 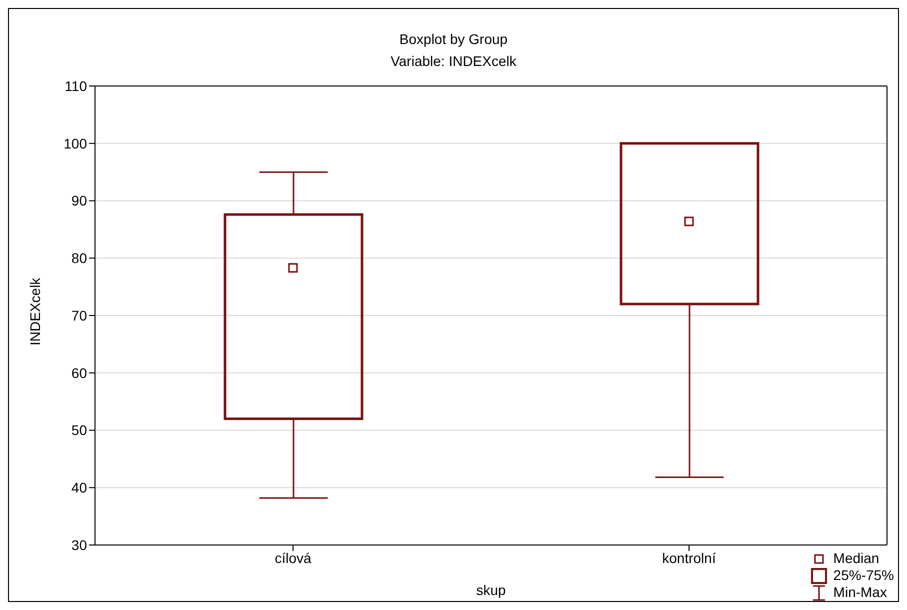 I want to click on x-axis-title: skup, so click(x=491, y=590).